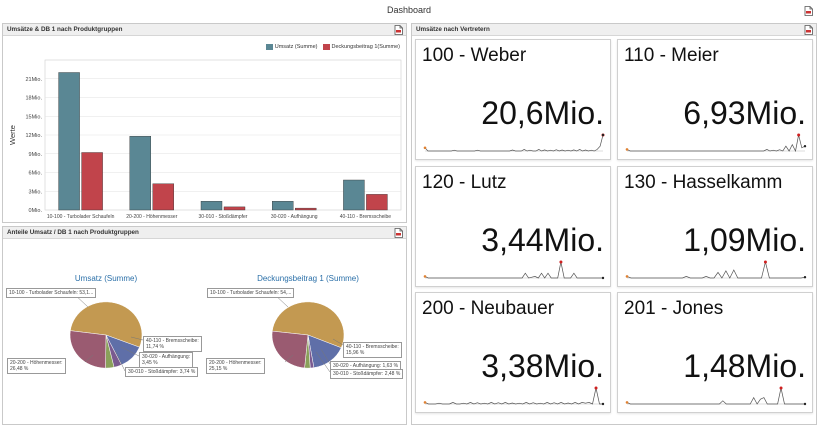 Image resolution: width=818 pixels, height=428 pixels. Describe the element at coordinates (513, 99) in the screenshot. I see `rep-tile-weber: 100 - Weber 20,6Mio.` at that location.